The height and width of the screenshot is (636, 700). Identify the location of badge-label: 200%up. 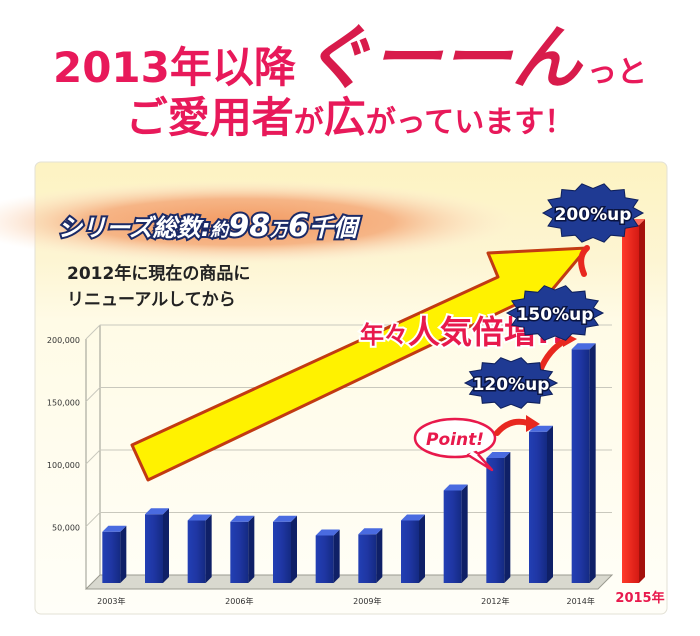
(593, 215).